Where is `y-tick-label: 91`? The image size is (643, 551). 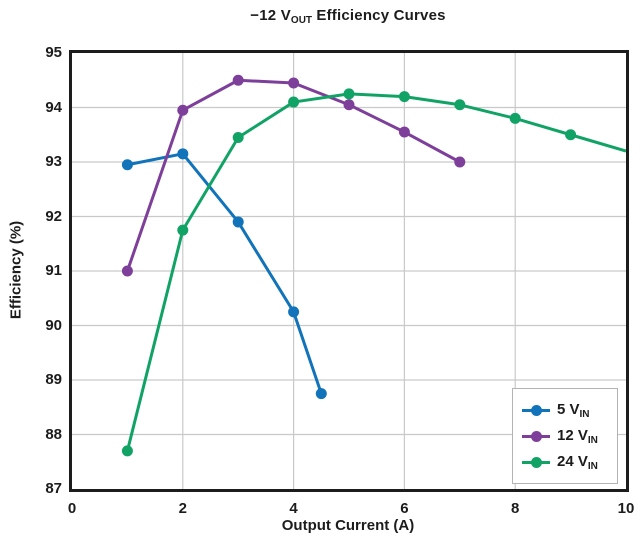
y-tick-label: 91 is located at coordinates (53, 270).